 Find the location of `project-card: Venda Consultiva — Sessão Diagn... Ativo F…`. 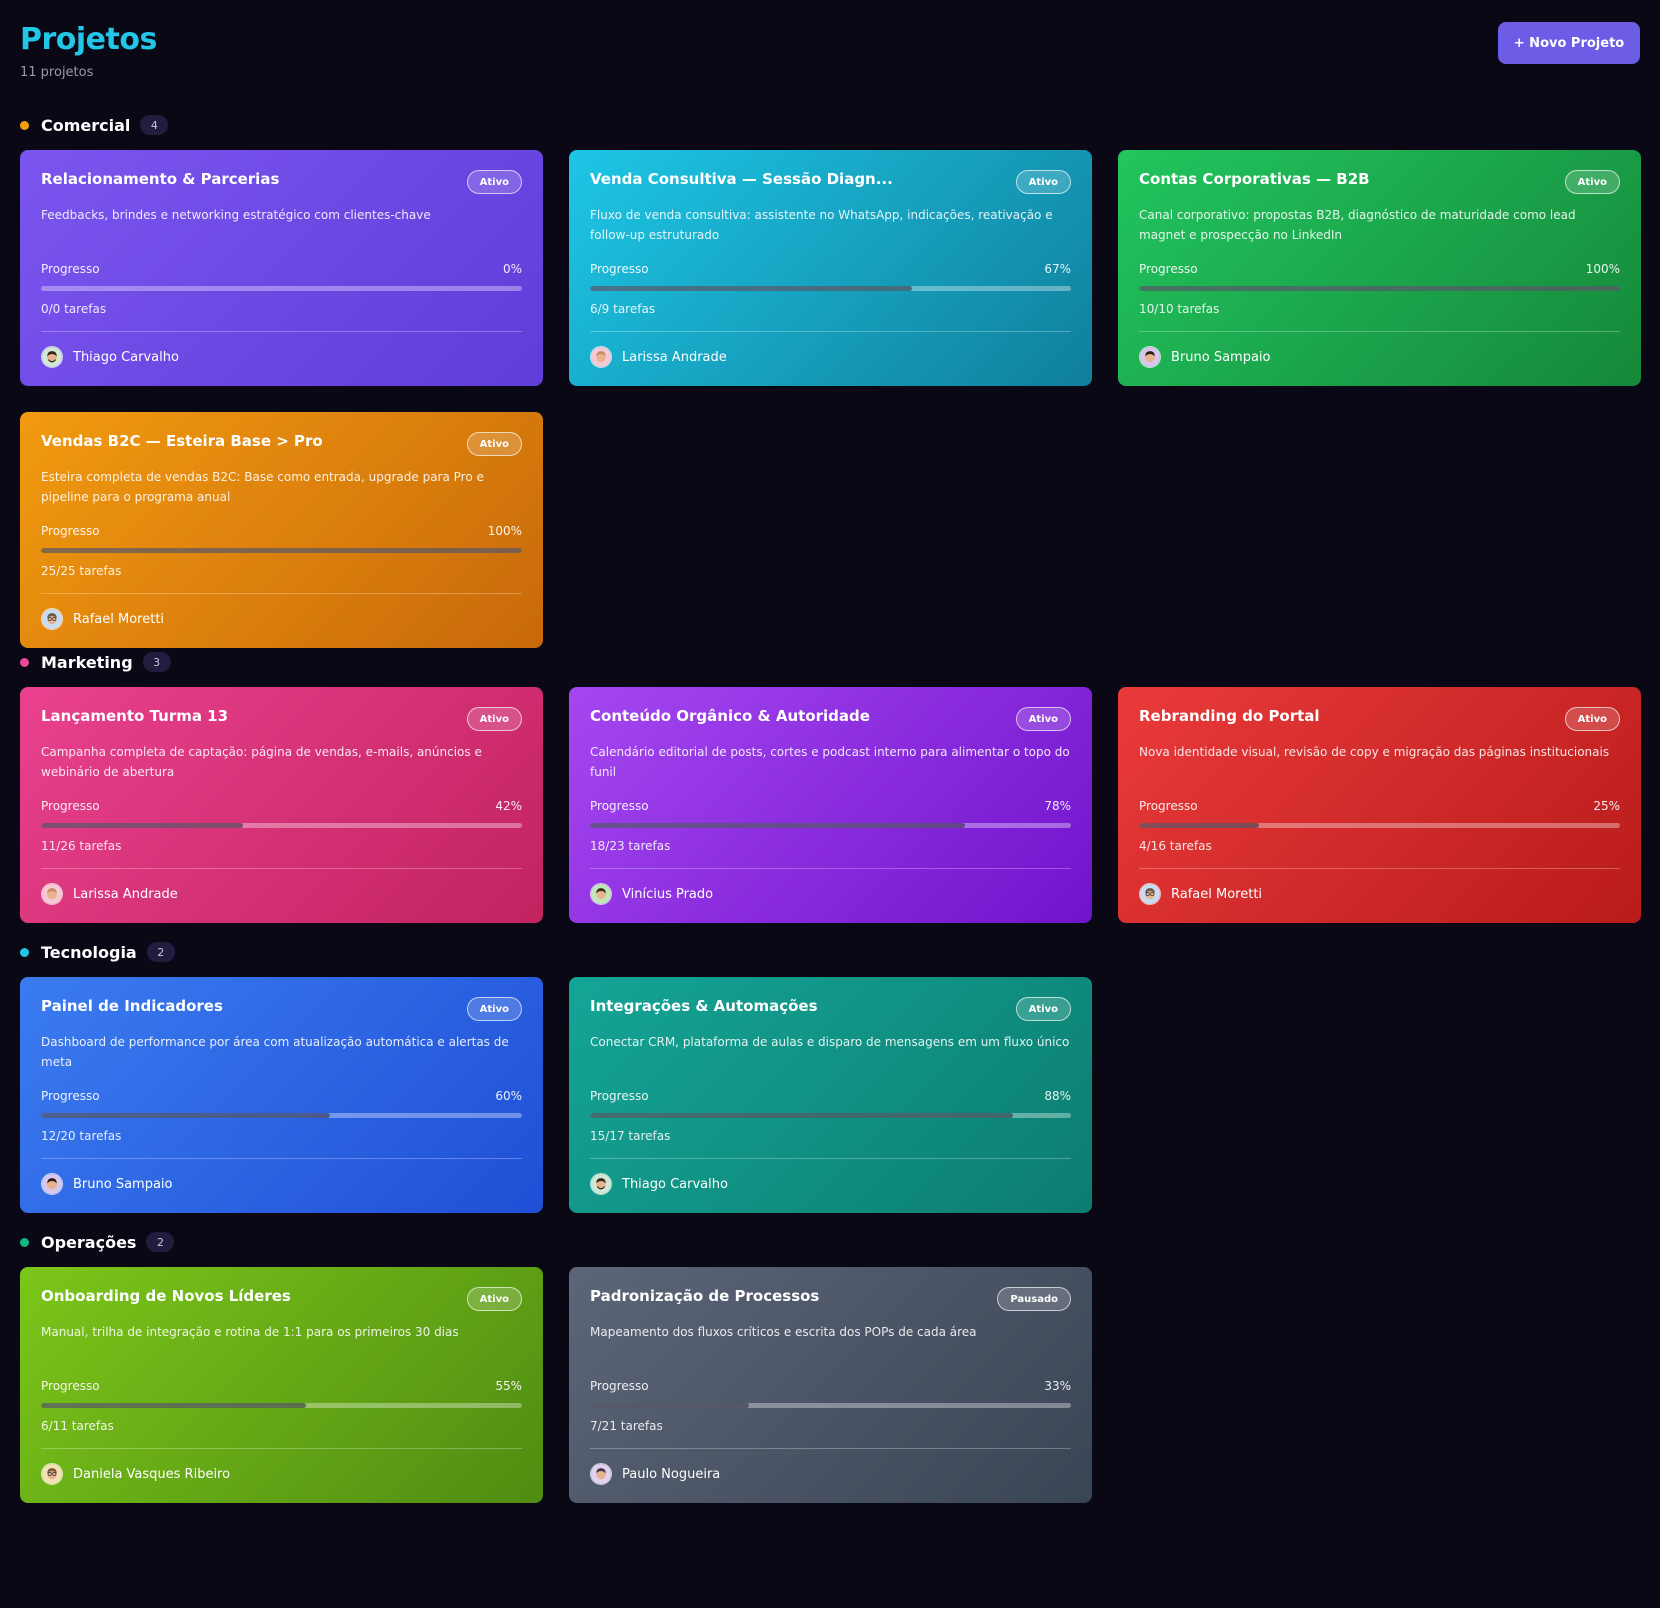

project-card: Venda Consultiva — Sessão Diagn... Ativo F… is located at coordinates (830, 268).